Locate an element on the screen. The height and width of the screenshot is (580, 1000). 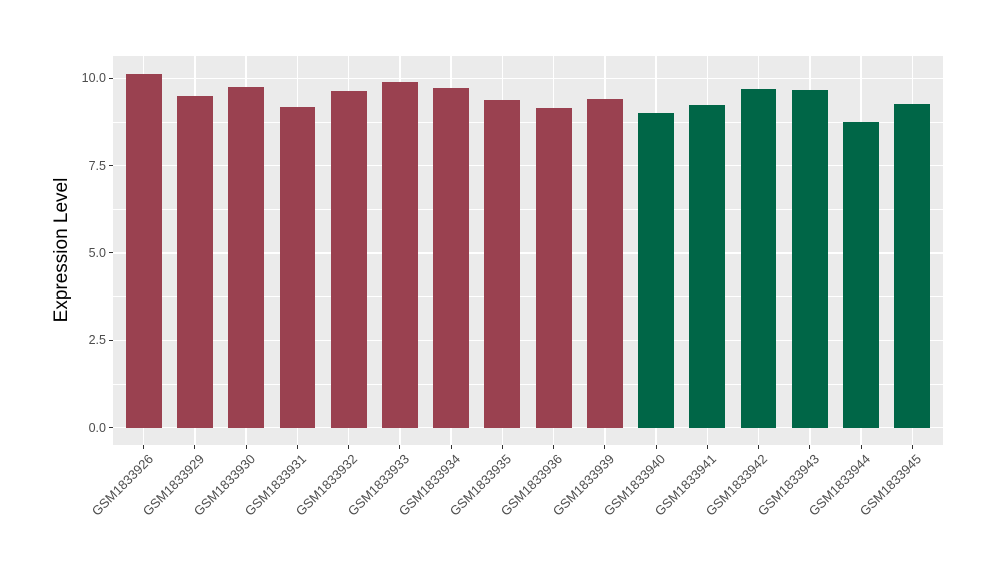
y-tick-label: 7.5 is located at coordinates (97, 165).